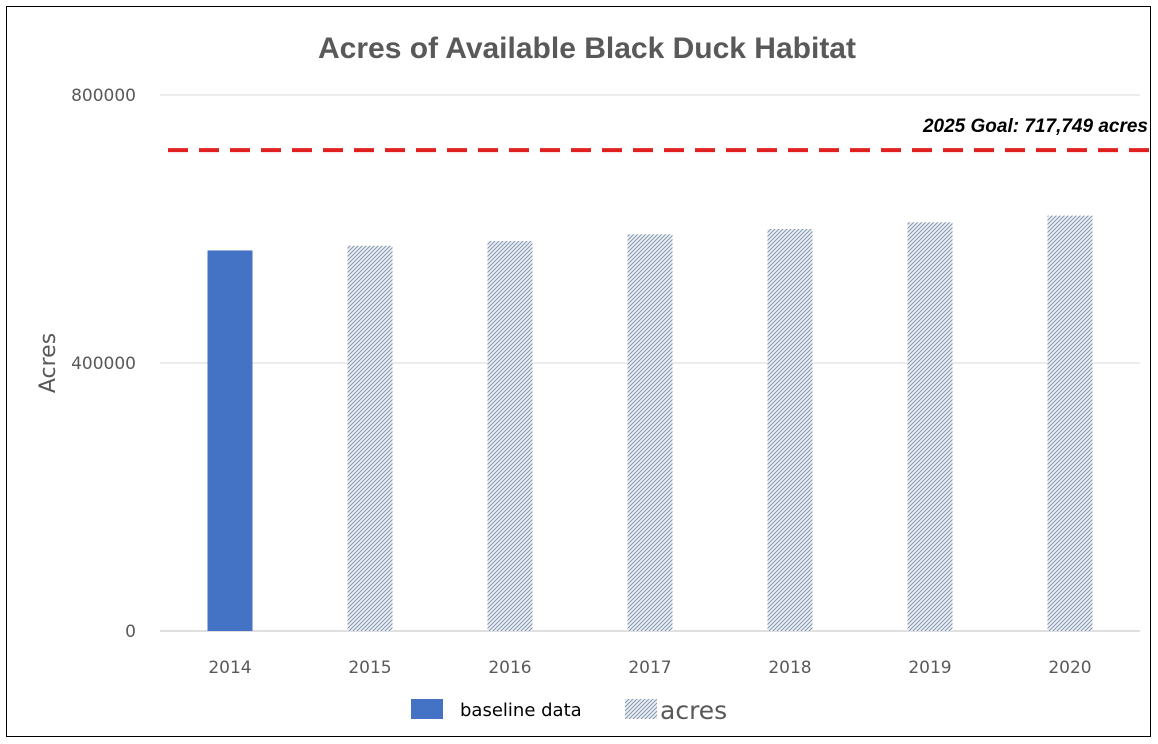 The image size is (1158, 744). Describe the element at coordinates (230, 440) in the screenshot. I see `bar-2014` at that location.